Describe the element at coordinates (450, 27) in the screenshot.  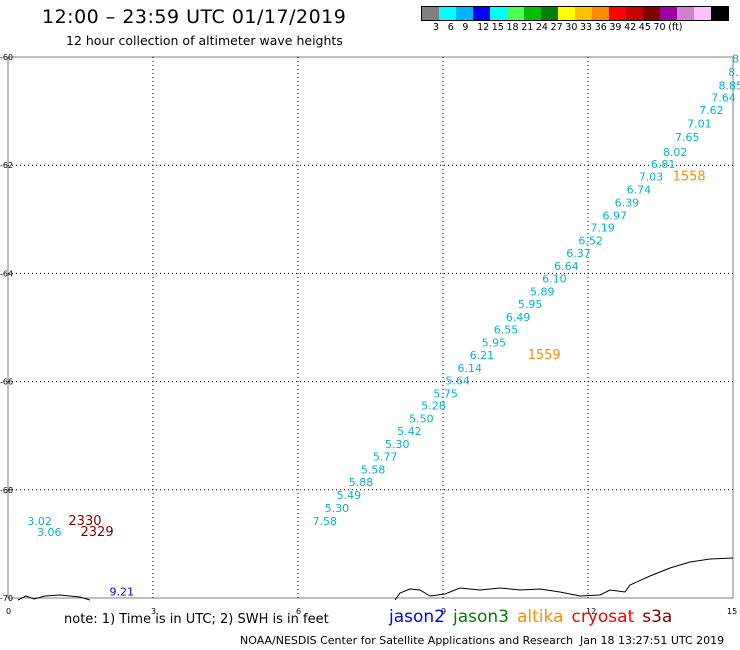
I see `scale-label: 6` at that location.